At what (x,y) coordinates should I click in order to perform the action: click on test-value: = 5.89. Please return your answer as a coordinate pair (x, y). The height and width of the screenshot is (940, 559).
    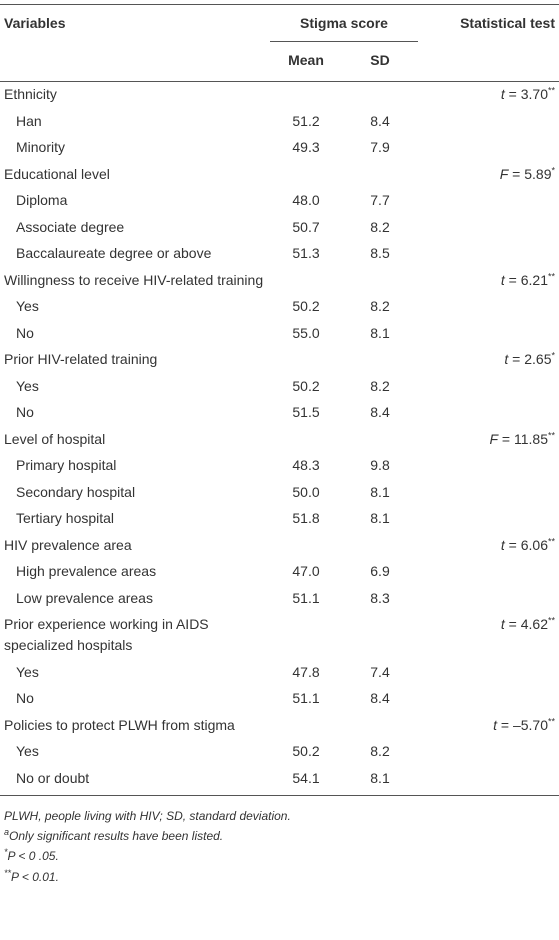
    Looking at the image, I should click on (530, 173).